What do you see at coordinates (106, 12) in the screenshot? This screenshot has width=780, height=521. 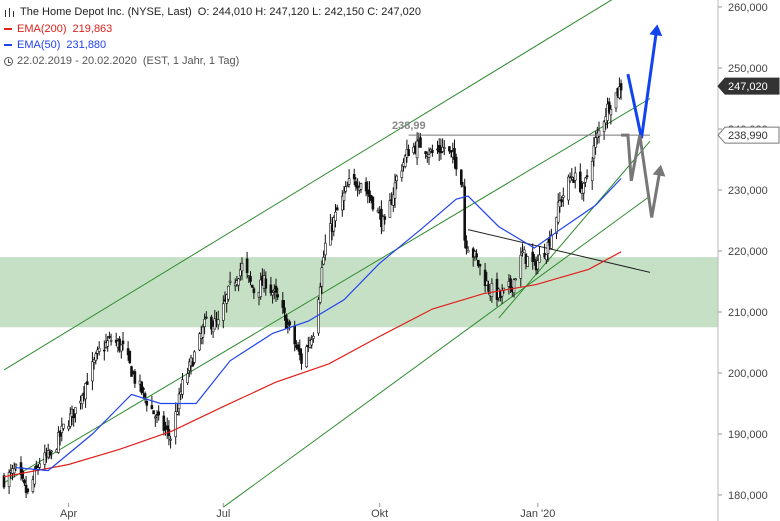 I see `instrument-name: The Home Depot Inc. (NYSE, Last)` at bounding box center [106, 12].